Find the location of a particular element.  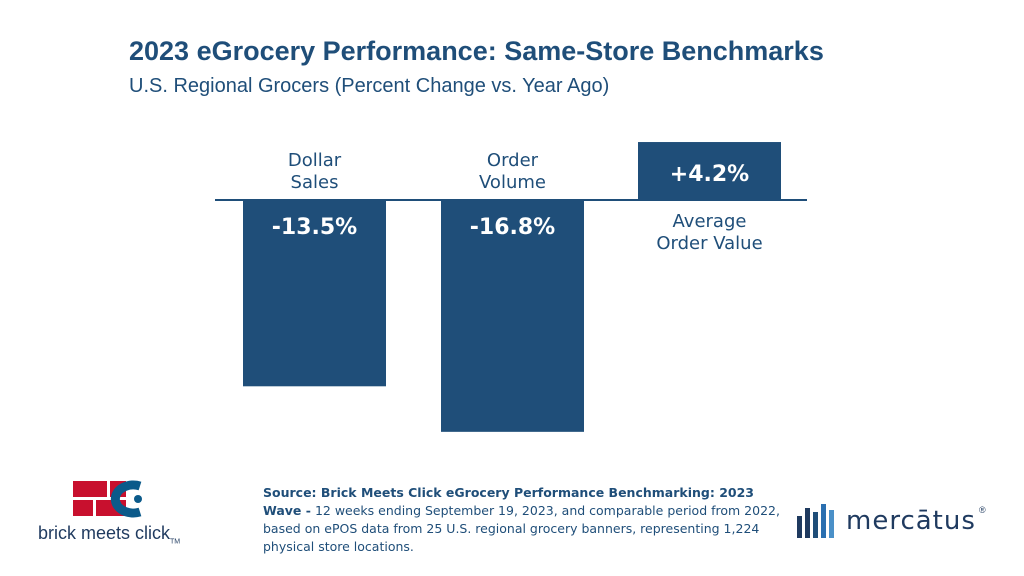

bar-value-label-1: -16.8% is located at coordinates (512, 227).